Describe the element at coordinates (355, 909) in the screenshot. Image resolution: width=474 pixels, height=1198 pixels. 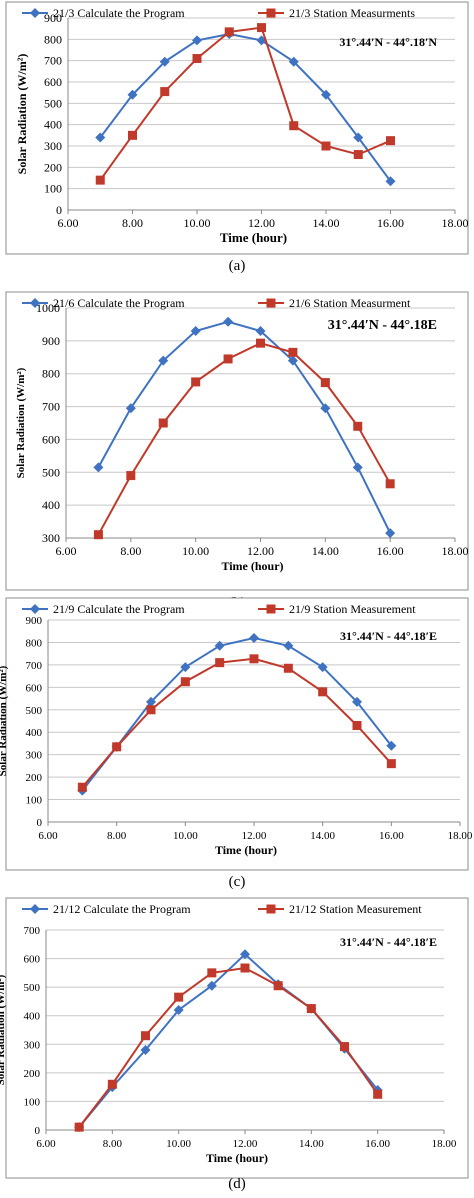
I see `legend-label: 21/12 Station Measurement` at that location.